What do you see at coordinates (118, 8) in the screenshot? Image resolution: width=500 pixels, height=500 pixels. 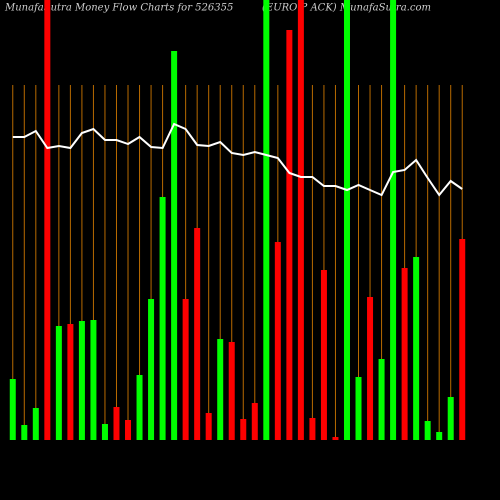 I see `chart-title: MunafaSutra Money Flow Charts for 526355` at bounding box center [118, 8].